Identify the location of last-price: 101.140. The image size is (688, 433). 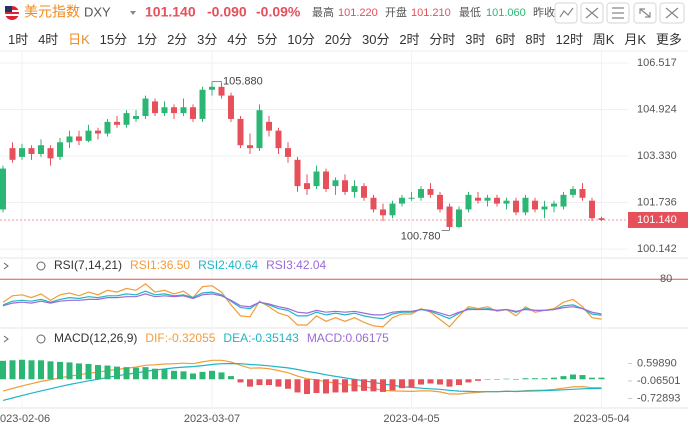
(170, 12).